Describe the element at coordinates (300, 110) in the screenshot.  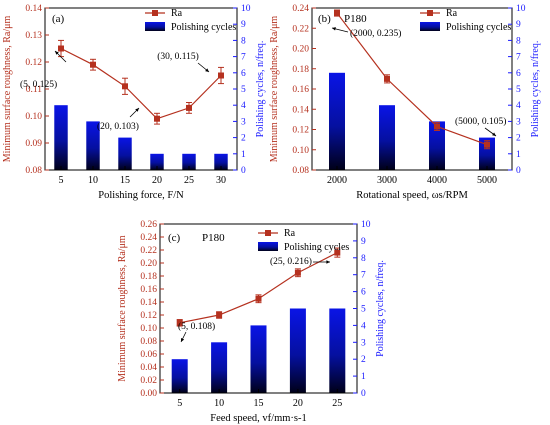
I see `left-tick-label: 0.14` at that location.